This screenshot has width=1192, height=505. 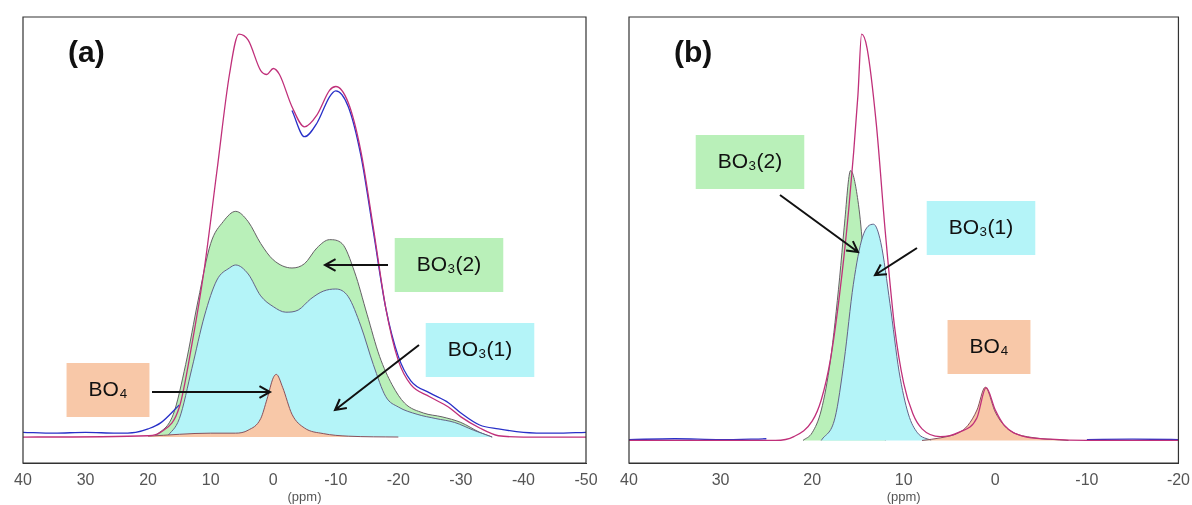 I want to click on chart-title: (a), so click(x=86, y=52).